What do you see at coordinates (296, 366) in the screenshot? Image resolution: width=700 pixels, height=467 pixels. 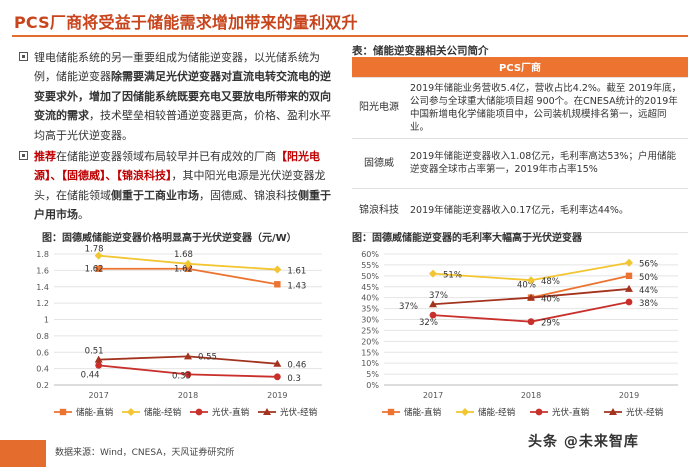 I see `data-label: 0.46` at bounding box center [296, 366].